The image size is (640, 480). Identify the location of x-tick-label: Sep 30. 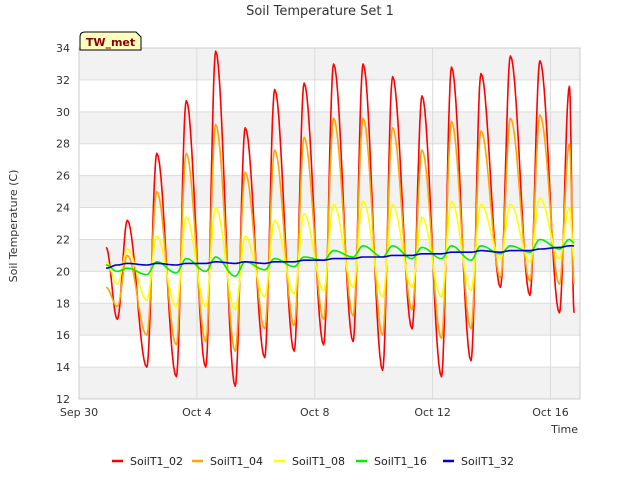
(79, 412).